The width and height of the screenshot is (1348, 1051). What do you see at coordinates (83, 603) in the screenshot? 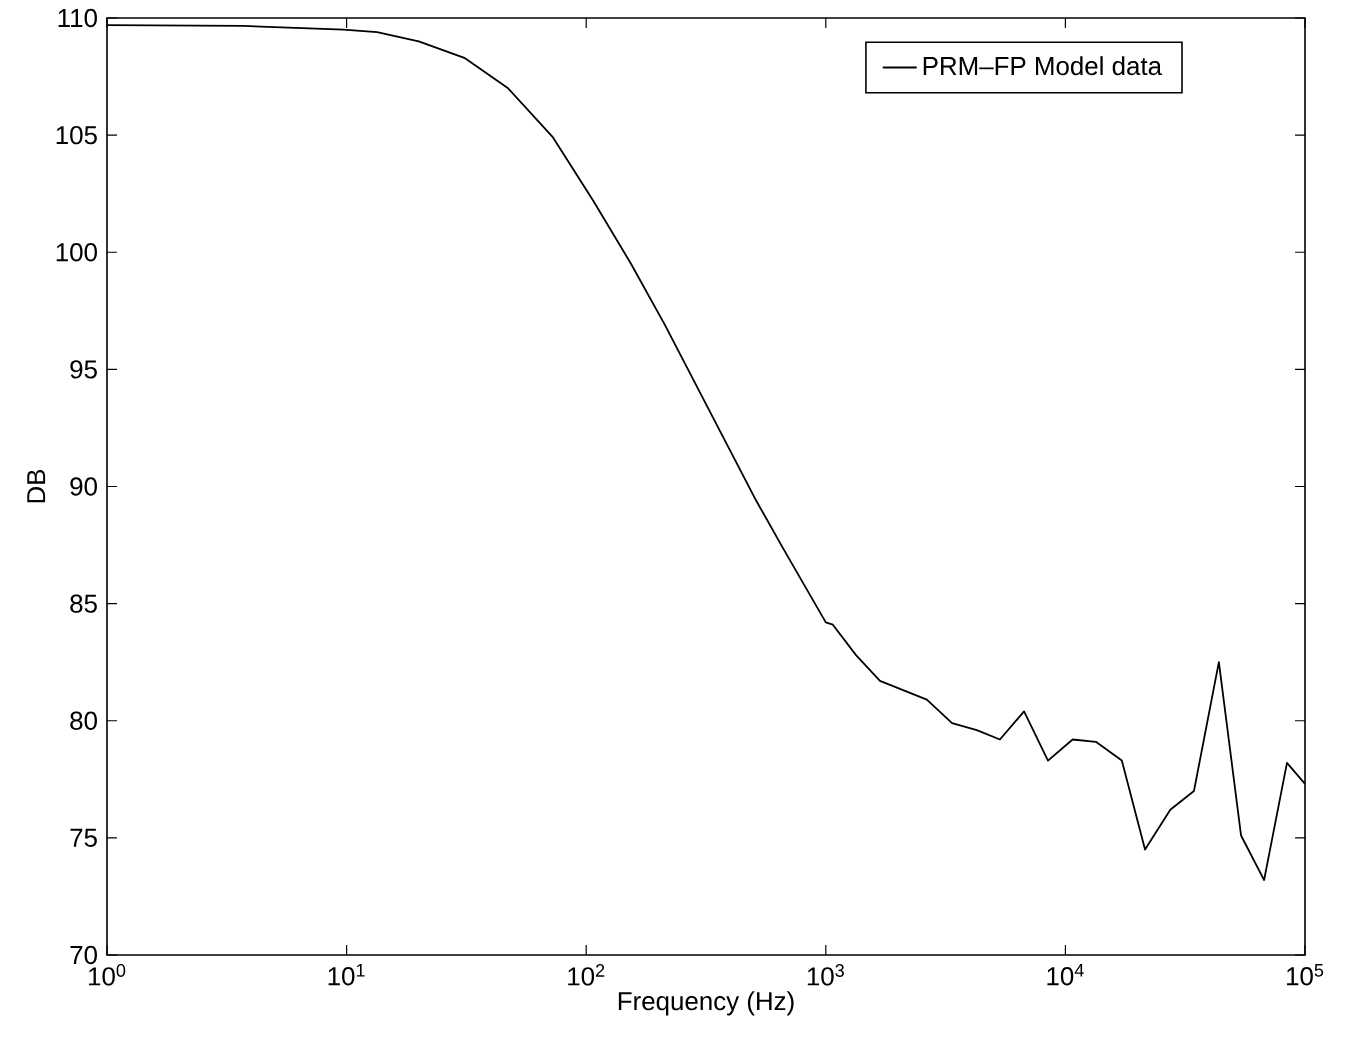
I see `y-tick-label: 85` at bounding box center [83, 603].